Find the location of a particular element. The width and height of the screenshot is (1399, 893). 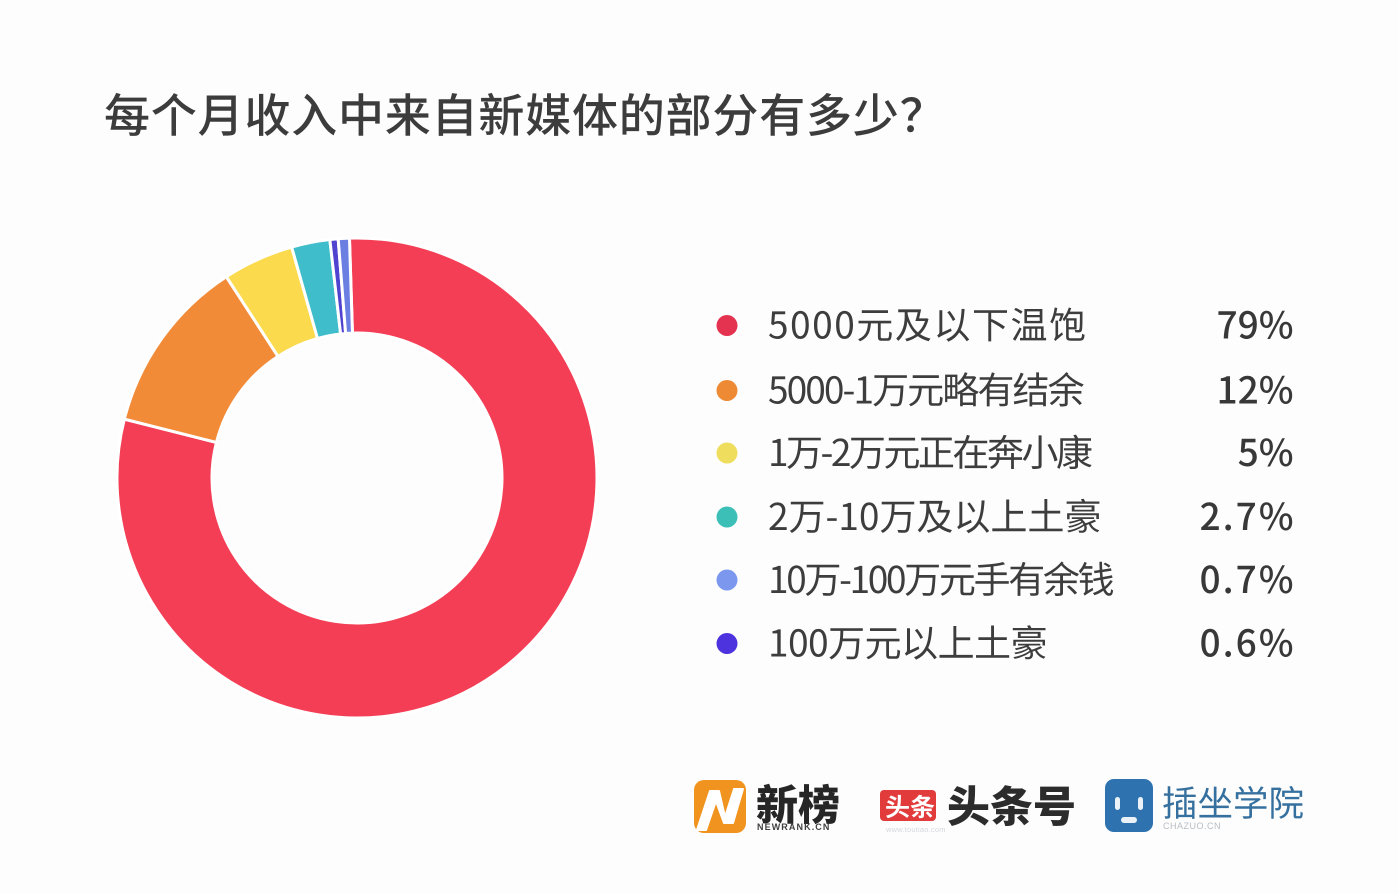

svg-text: CHAZUO.CN is located at coordinates (1192, 826).